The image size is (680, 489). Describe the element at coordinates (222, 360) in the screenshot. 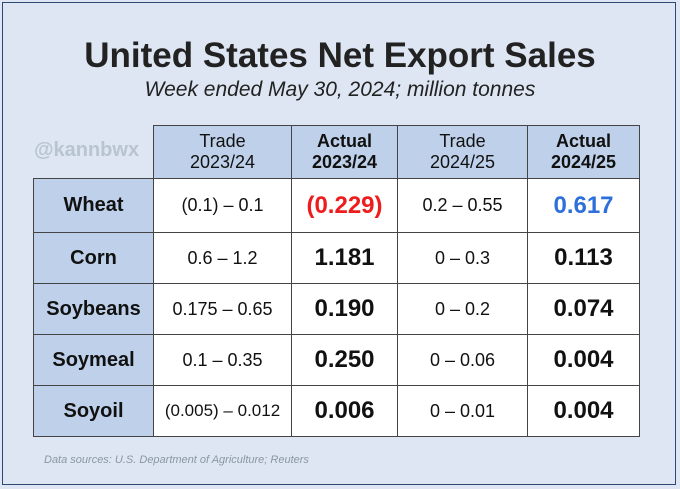

I see `cell-trade-2023-24: 0.1 – 0.35` at that location.